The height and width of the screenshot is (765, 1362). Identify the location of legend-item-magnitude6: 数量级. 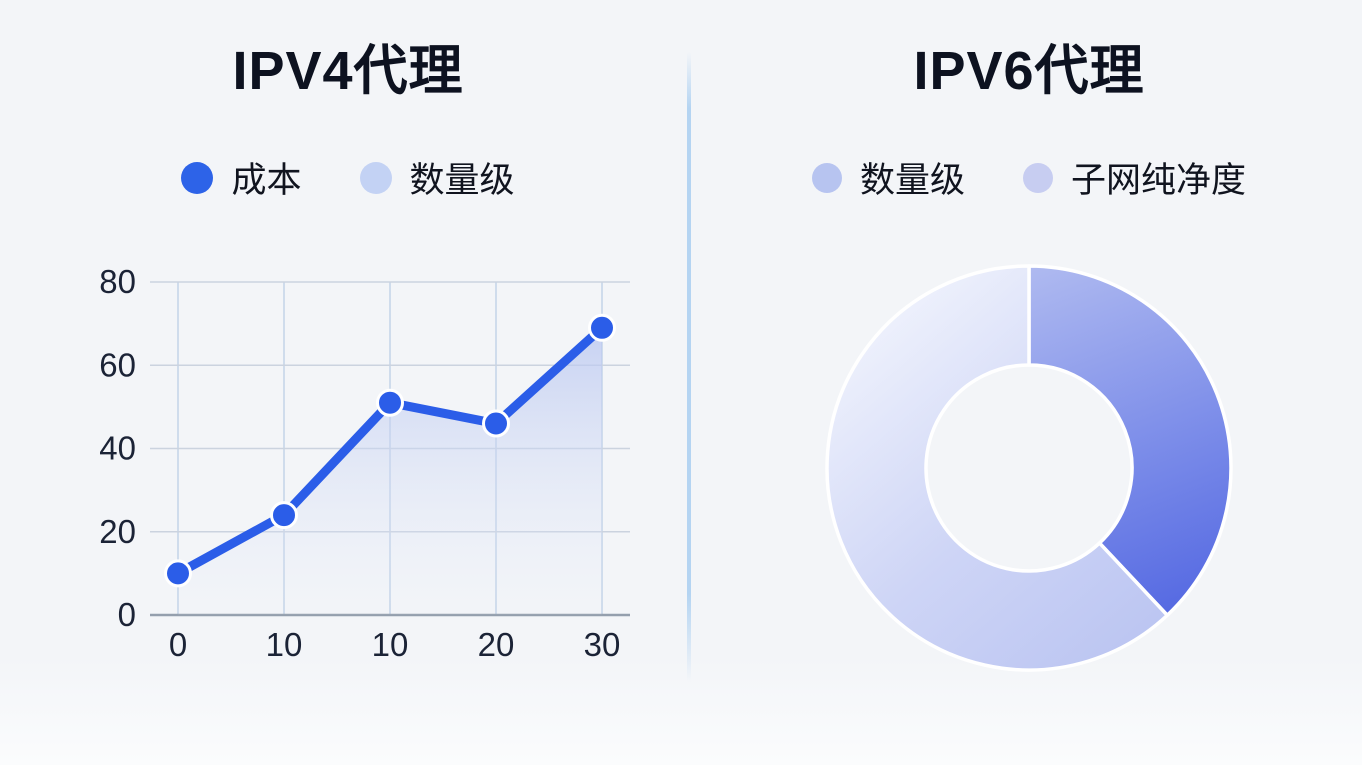
(888, 177).